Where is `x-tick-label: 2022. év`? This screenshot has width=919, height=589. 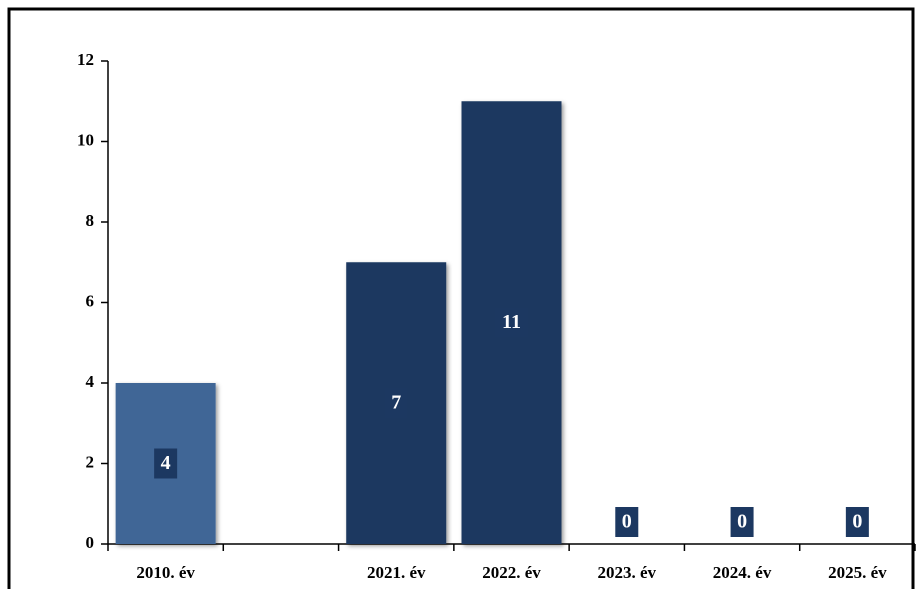 x-tick-label: 2022. év is located at coordinates (511, 572).